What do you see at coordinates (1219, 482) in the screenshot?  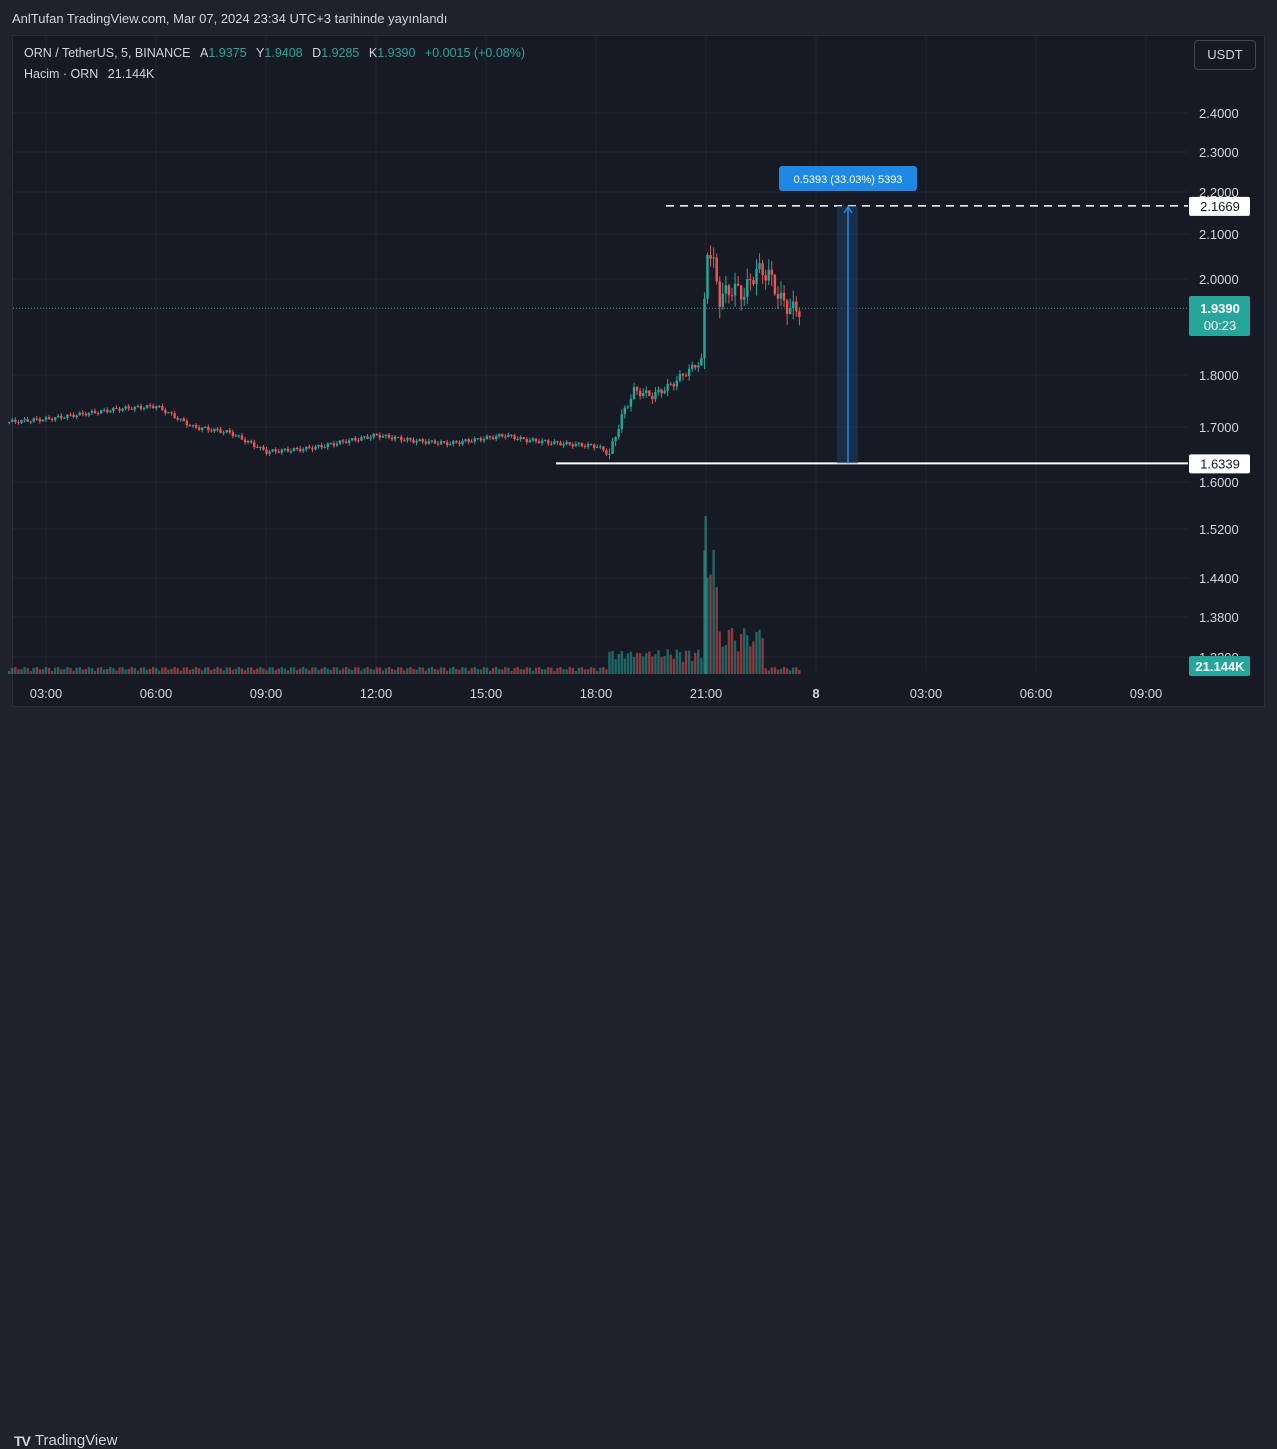 I see `y-tick-label: 1.6000` at bounding box center [1219, 482].